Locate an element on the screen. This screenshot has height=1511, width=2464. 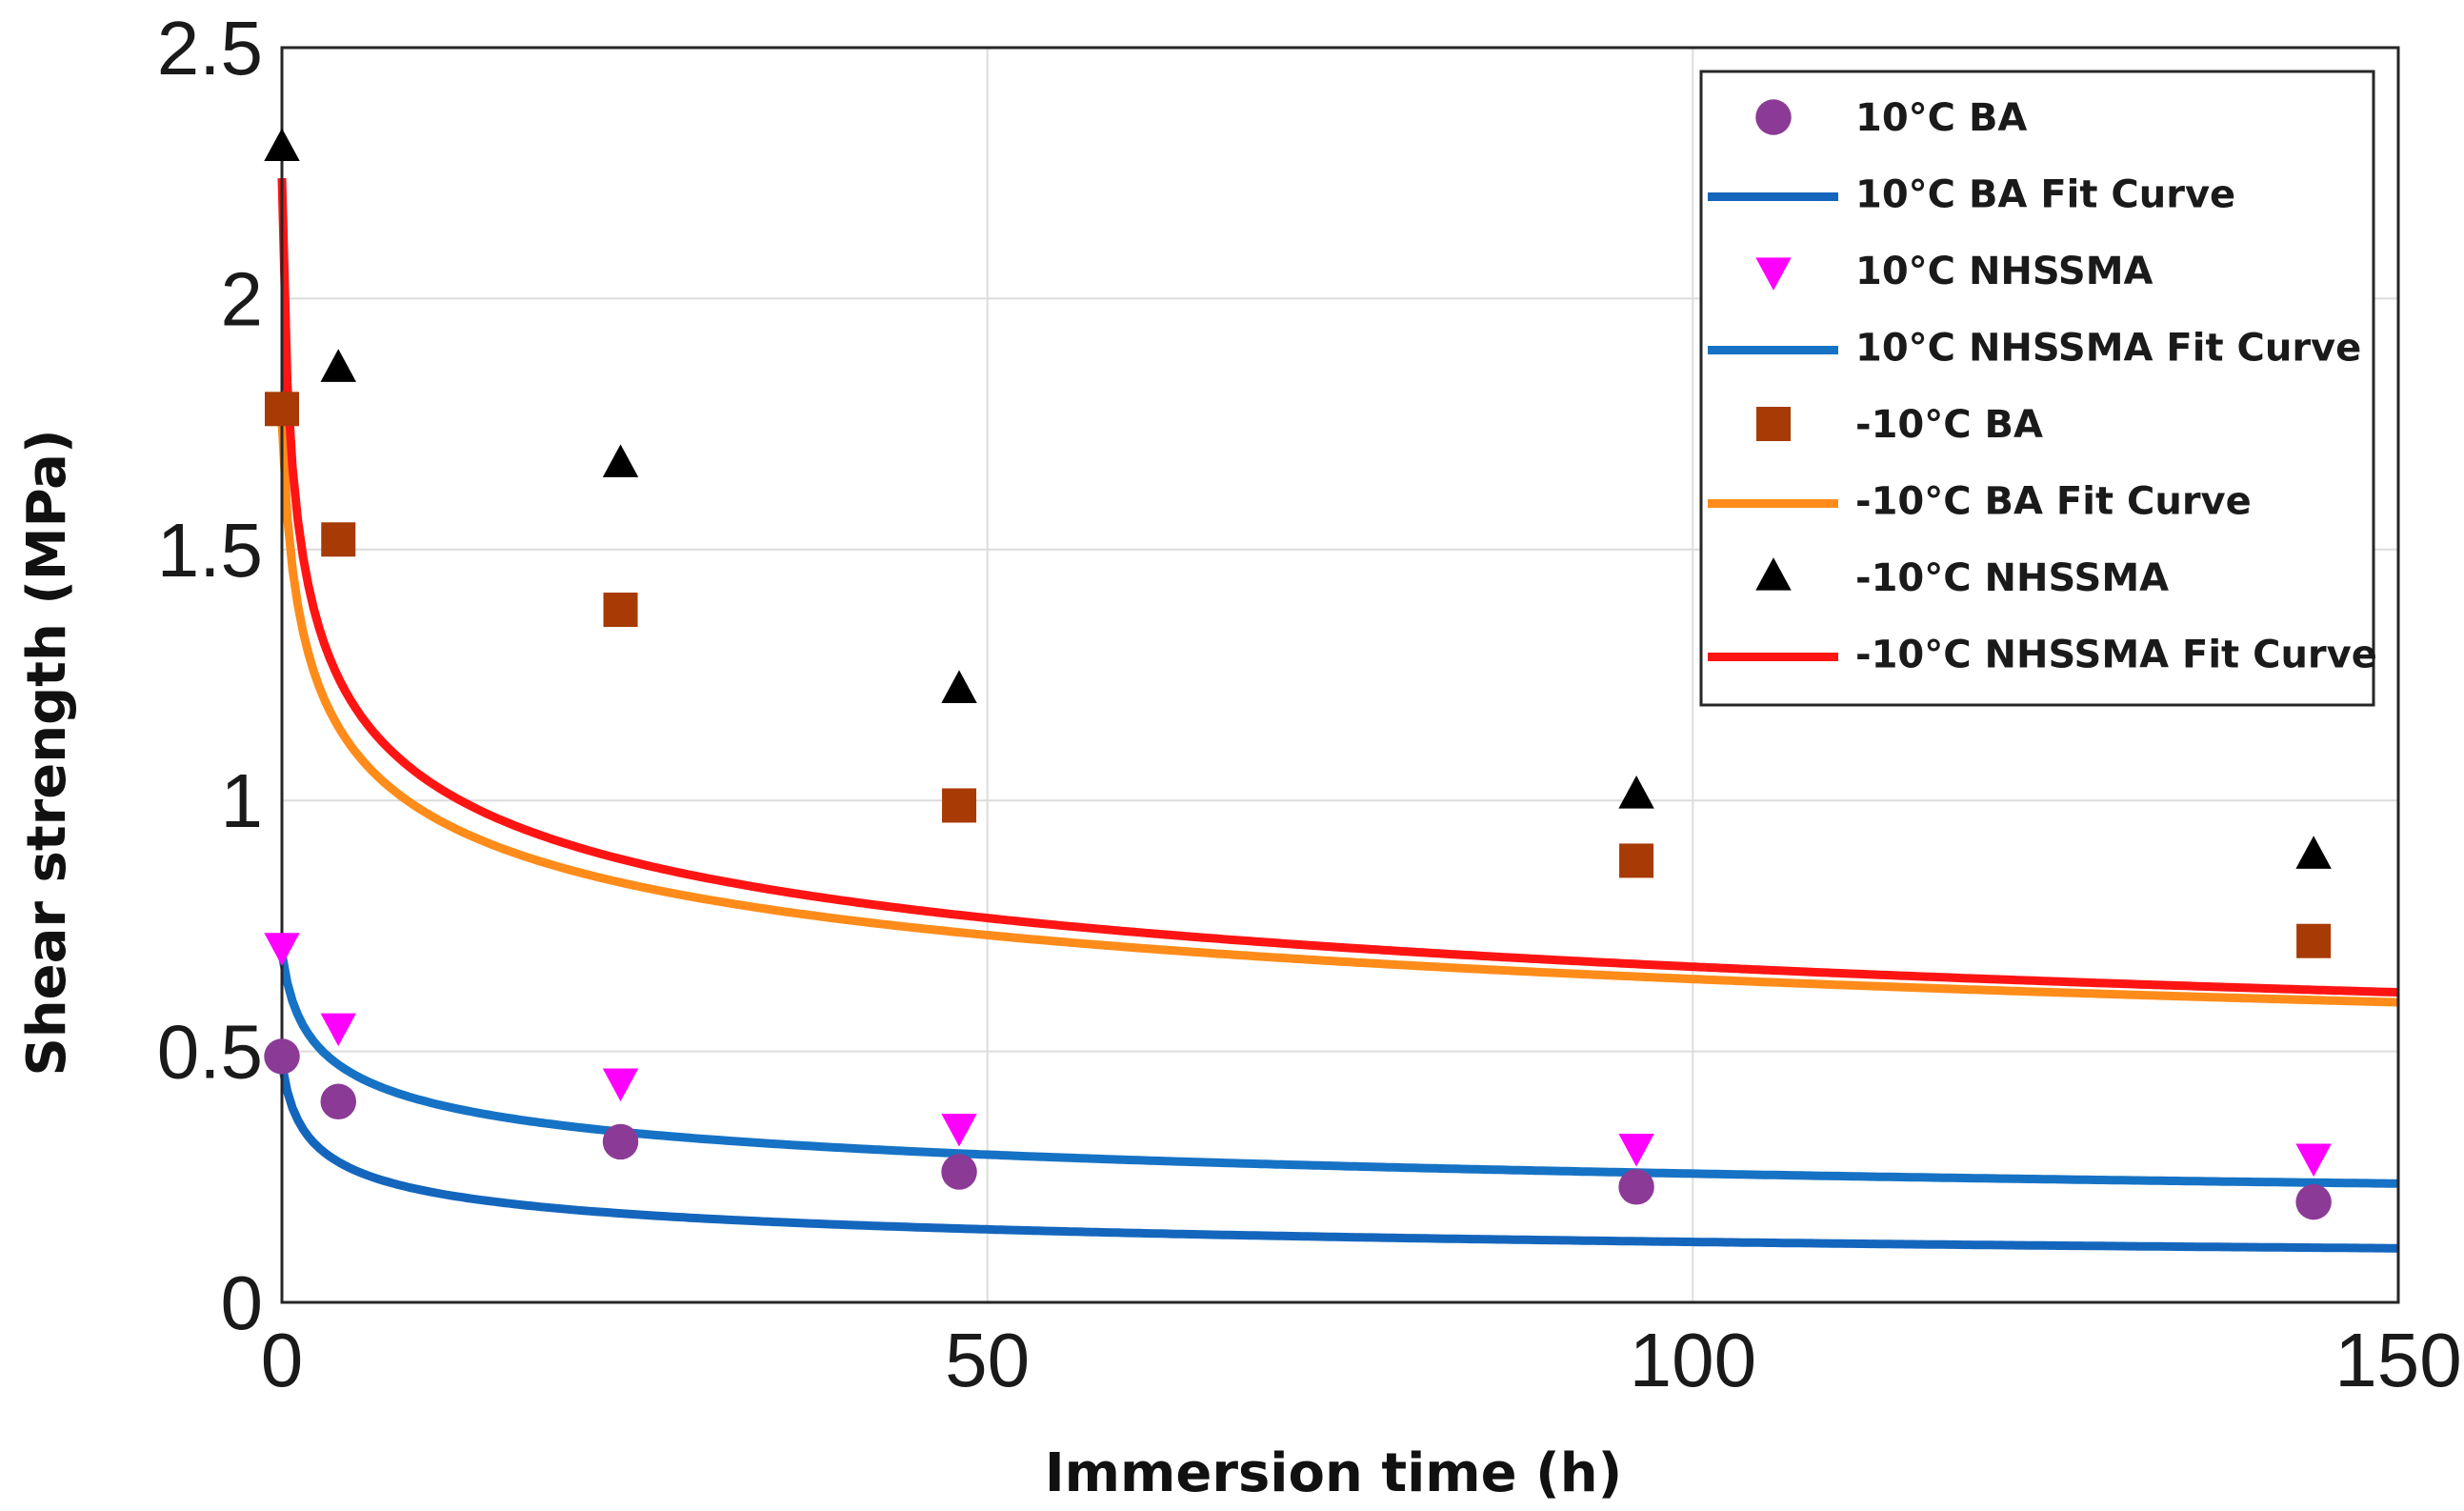
x-tick-label: 100 is located at coordinates (1693, 1360).